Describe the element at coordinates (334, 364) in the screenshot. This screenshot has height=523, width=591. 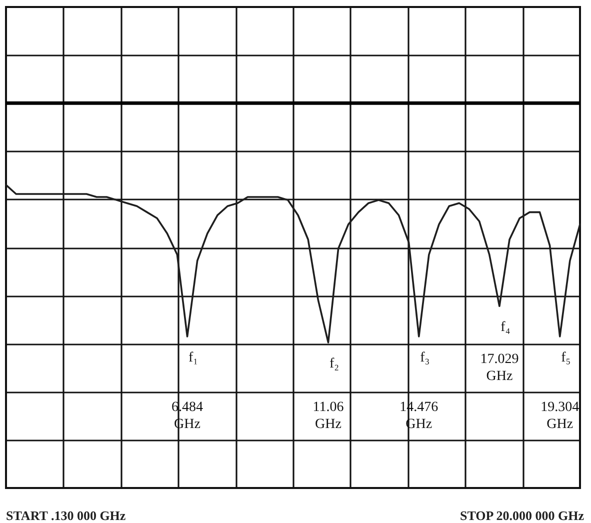
I see `annotation: f₂` at that location.